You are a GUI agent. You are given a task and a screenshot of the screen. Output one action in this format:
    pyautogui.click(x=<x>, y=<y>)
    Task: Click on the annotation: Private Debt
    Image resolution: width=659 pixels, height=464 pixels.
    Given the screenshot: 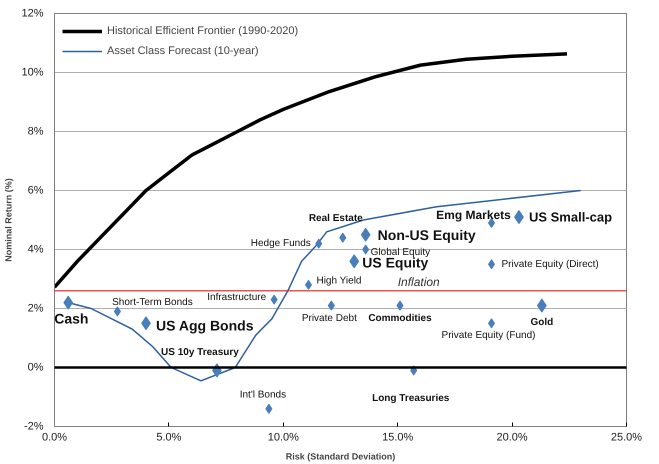 What is the action you would take?
    pyautogui.click(x=330, y=318)
    